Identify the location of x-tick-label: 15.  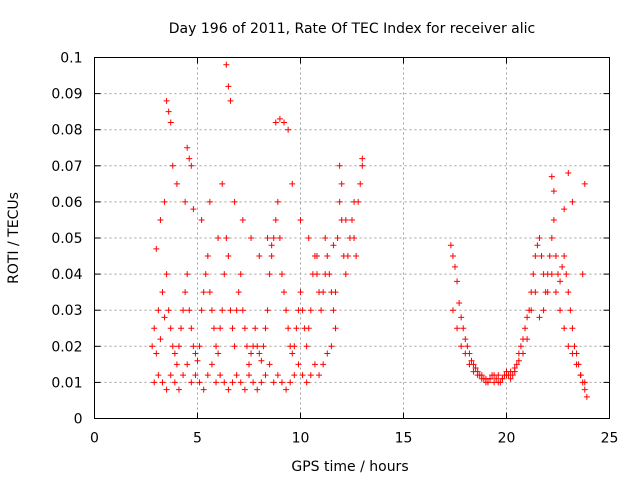
(404, 439).